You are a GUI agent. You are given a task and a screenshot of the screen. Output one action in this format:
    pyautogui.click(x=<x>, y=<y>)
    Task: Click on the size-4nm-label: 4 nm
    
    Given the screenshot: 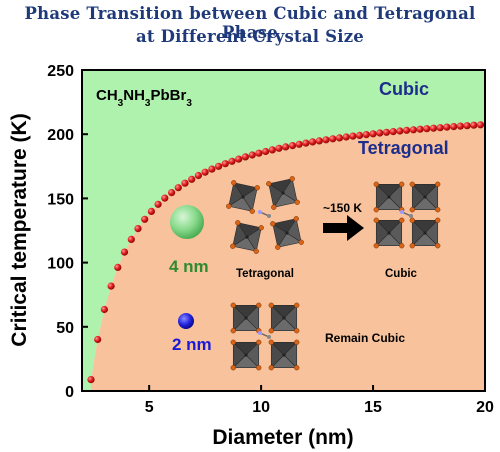 What is the action you would take?
    pyautogui.click(x=189, y=266)
    